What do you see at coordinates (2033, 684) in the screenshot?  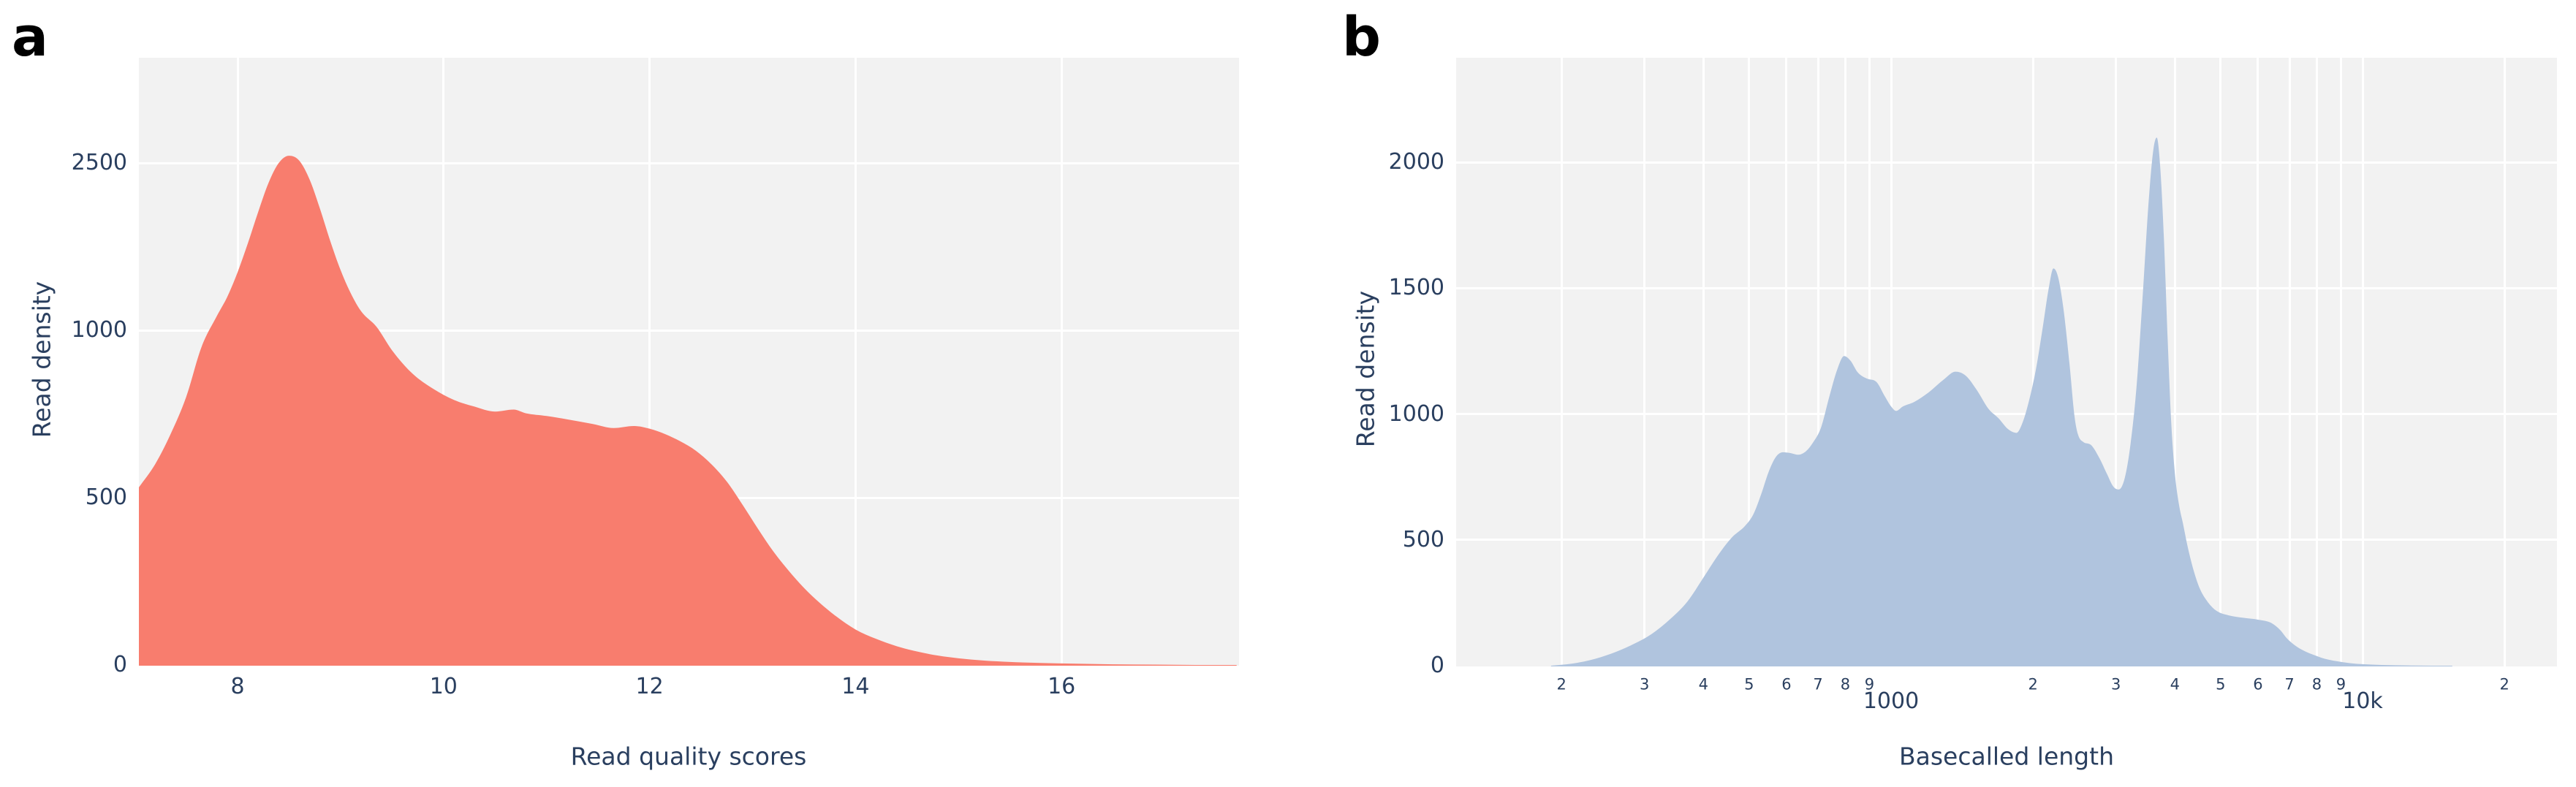 I see `x-tick-label-b-2000: 2` at bounding box center [2033, 684].